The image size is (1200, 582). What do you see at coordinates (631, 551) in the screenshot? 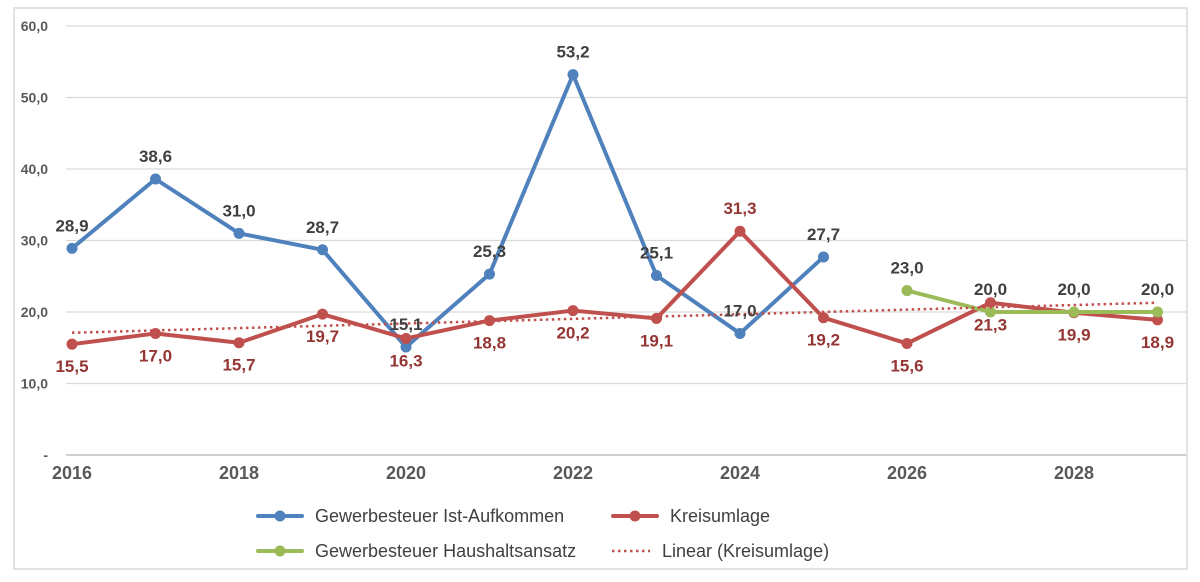
I see `legend-marker-dotted-line-red` at bounding box center [631, 551].